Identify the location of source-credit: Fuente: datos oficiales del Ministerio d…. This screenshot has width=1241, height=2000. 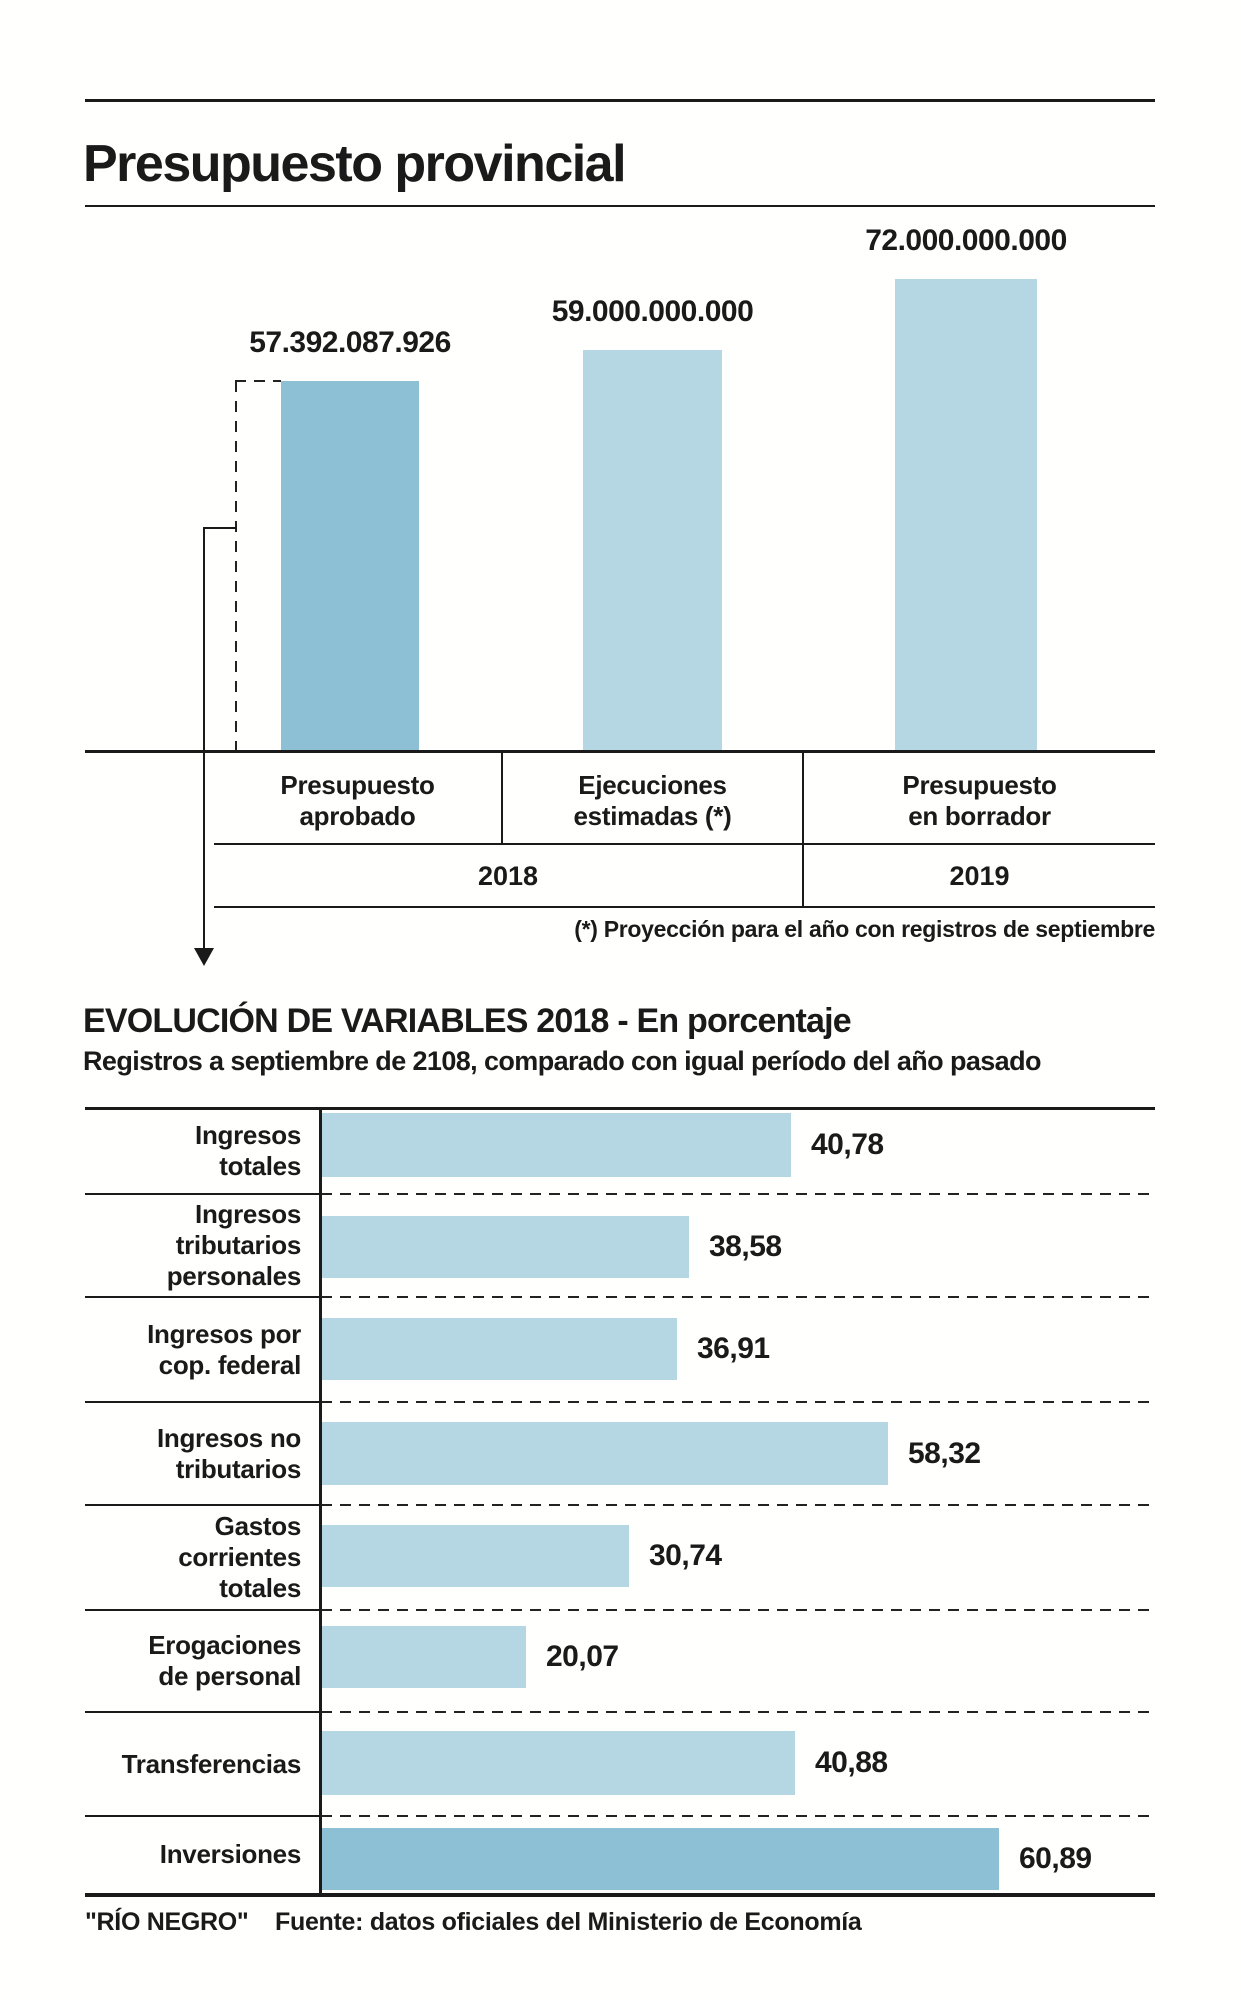
(568, 1922).